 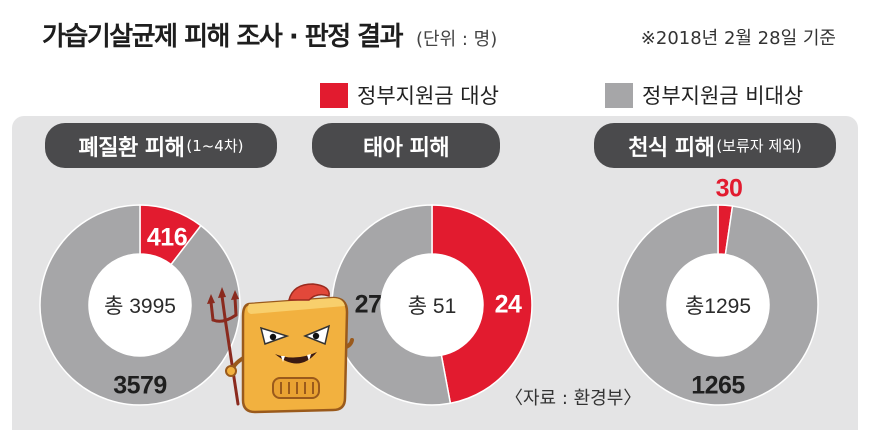 What do you see at coordinates (671, 148) in the screenshot?
I see `chart-title-asthma: 천식 피해` at bounding box center [671, 148].